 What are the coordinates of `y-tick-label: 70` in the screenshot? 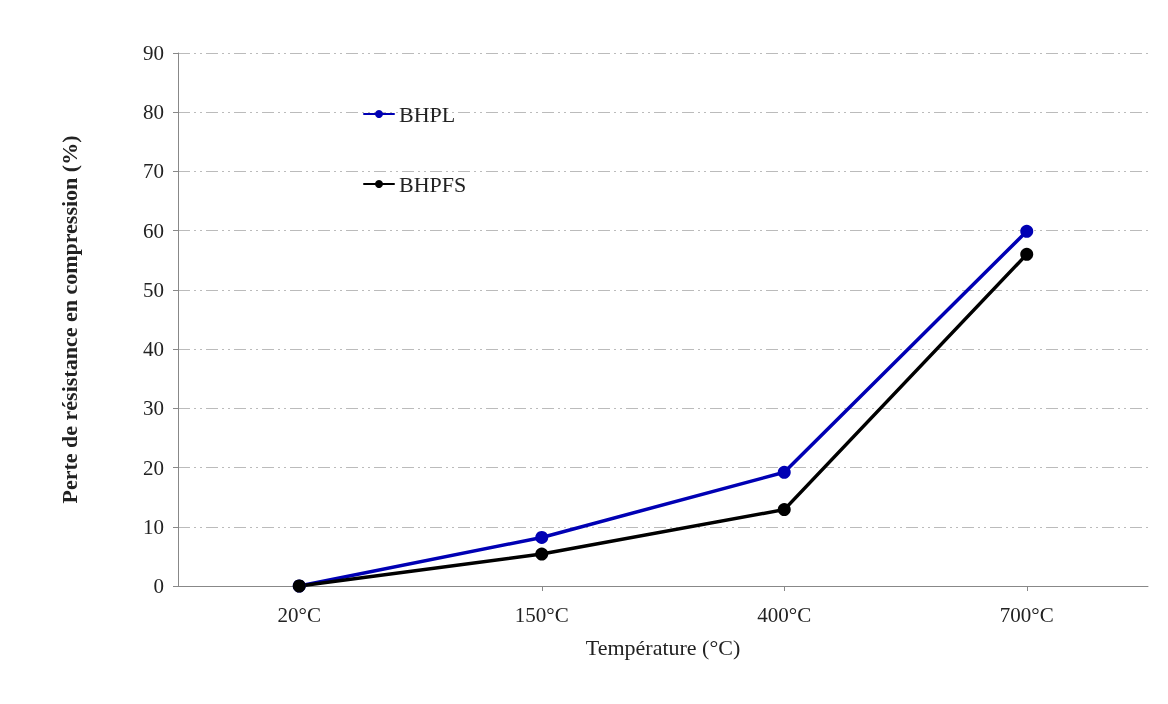 It's located at (153, 171).